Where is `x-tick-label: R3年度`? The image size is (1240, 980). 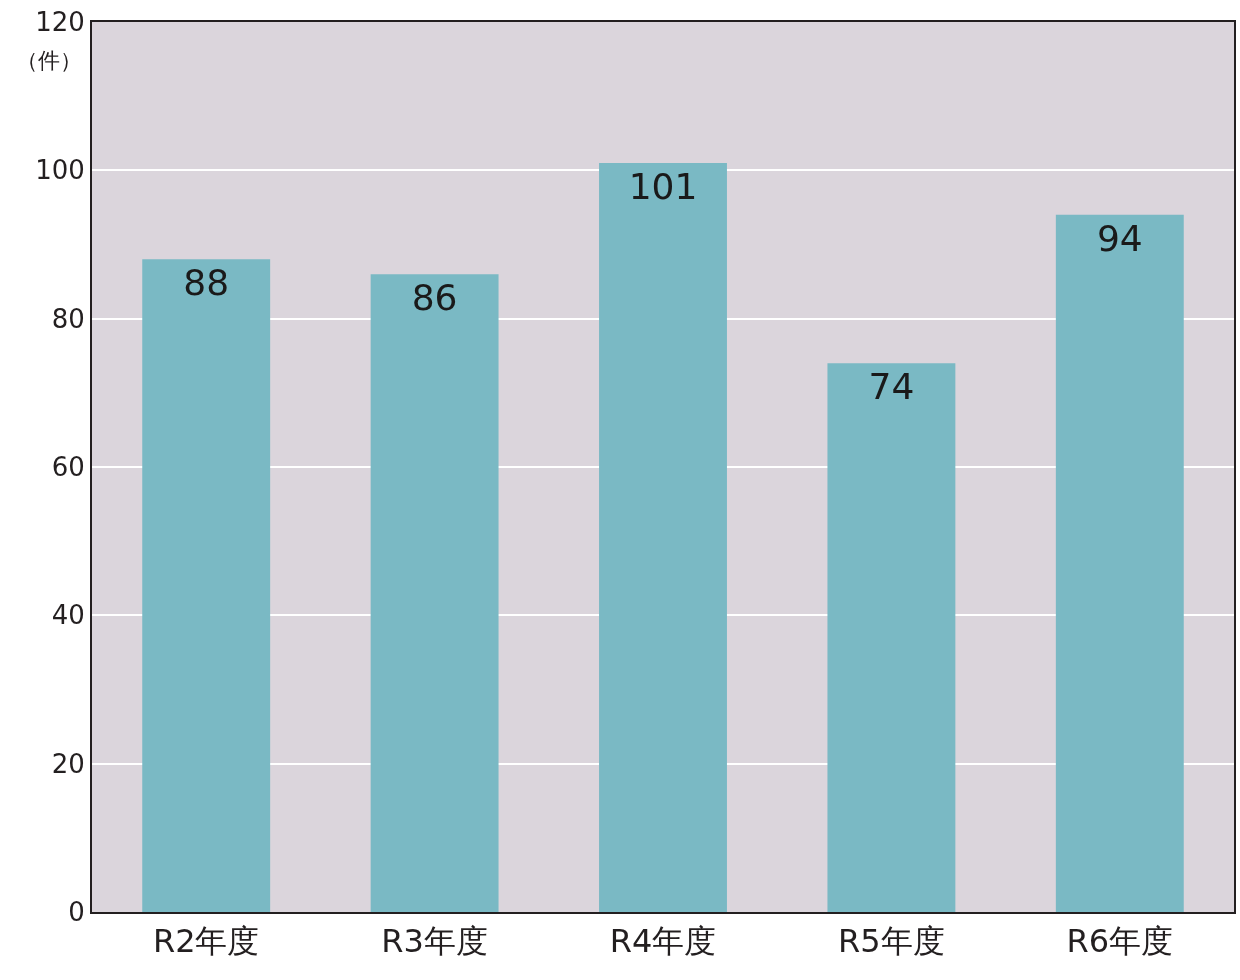
x-tick-label: R3年度 is located at coordinates (434, 941).